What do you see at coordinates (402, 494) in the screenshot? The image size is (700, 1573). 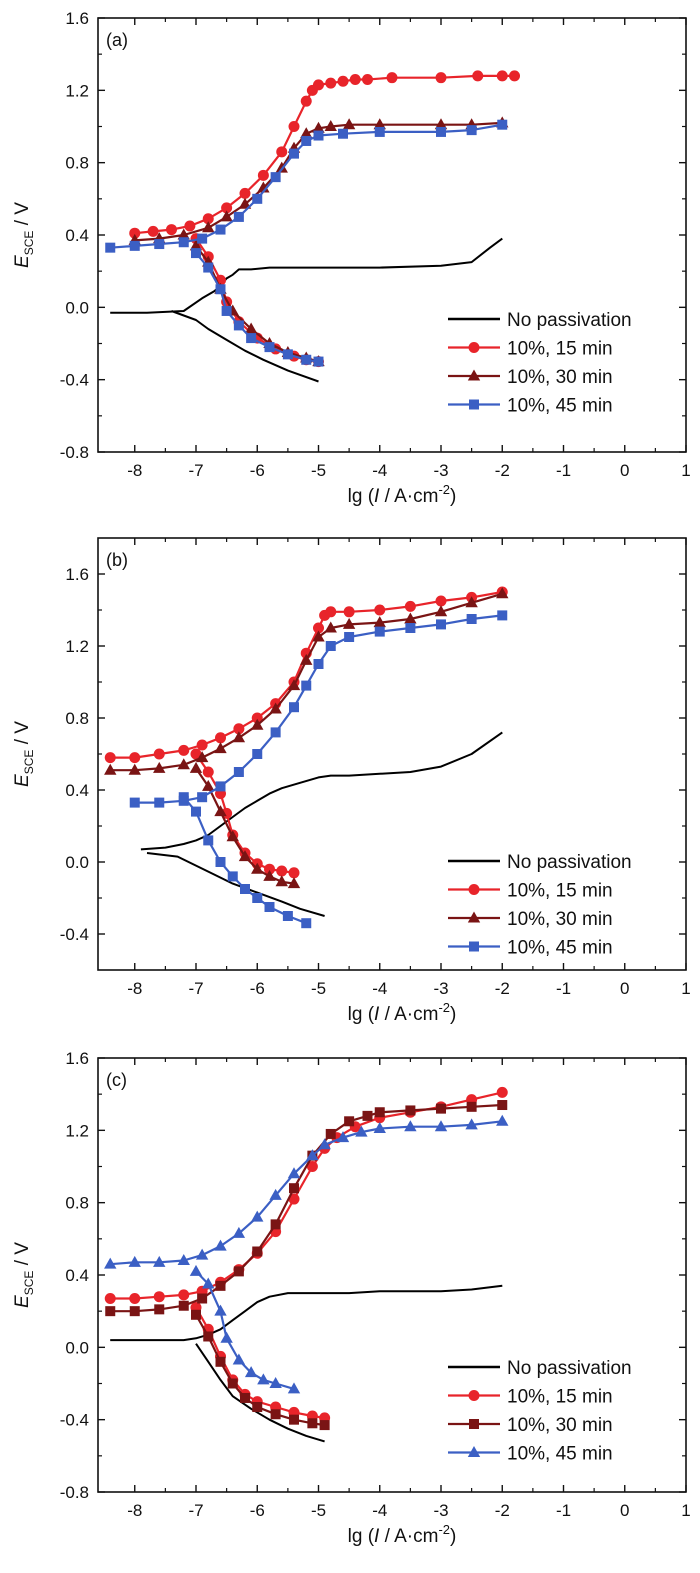 I see `x-axis-label: lg (I / A·cm-2)` at bounding box center [402, 494].